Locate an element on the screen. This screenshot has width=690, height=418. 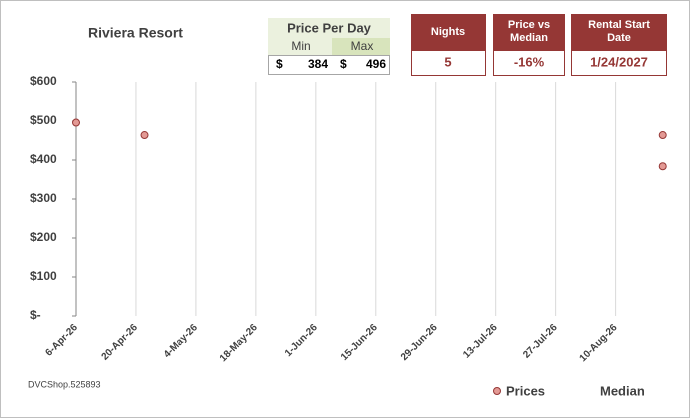
y-tick-label: $500 is located at coordinates (43, 120).